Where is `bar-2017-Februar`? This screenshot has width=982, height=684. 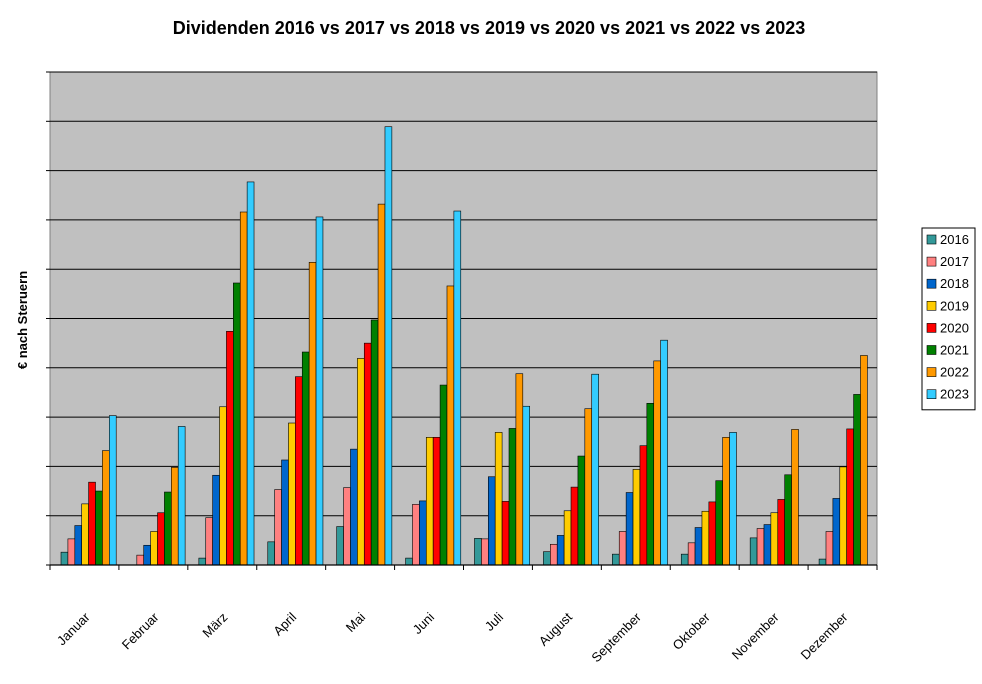 bar-2017-Februar is located at coordinates (140, 560).